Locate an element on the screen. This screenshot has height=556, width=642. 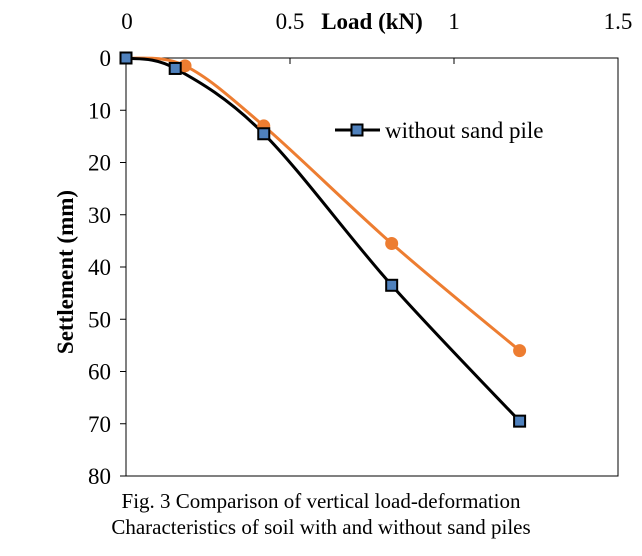
y-tick-label: 80 is located at coordinates (99, 476).